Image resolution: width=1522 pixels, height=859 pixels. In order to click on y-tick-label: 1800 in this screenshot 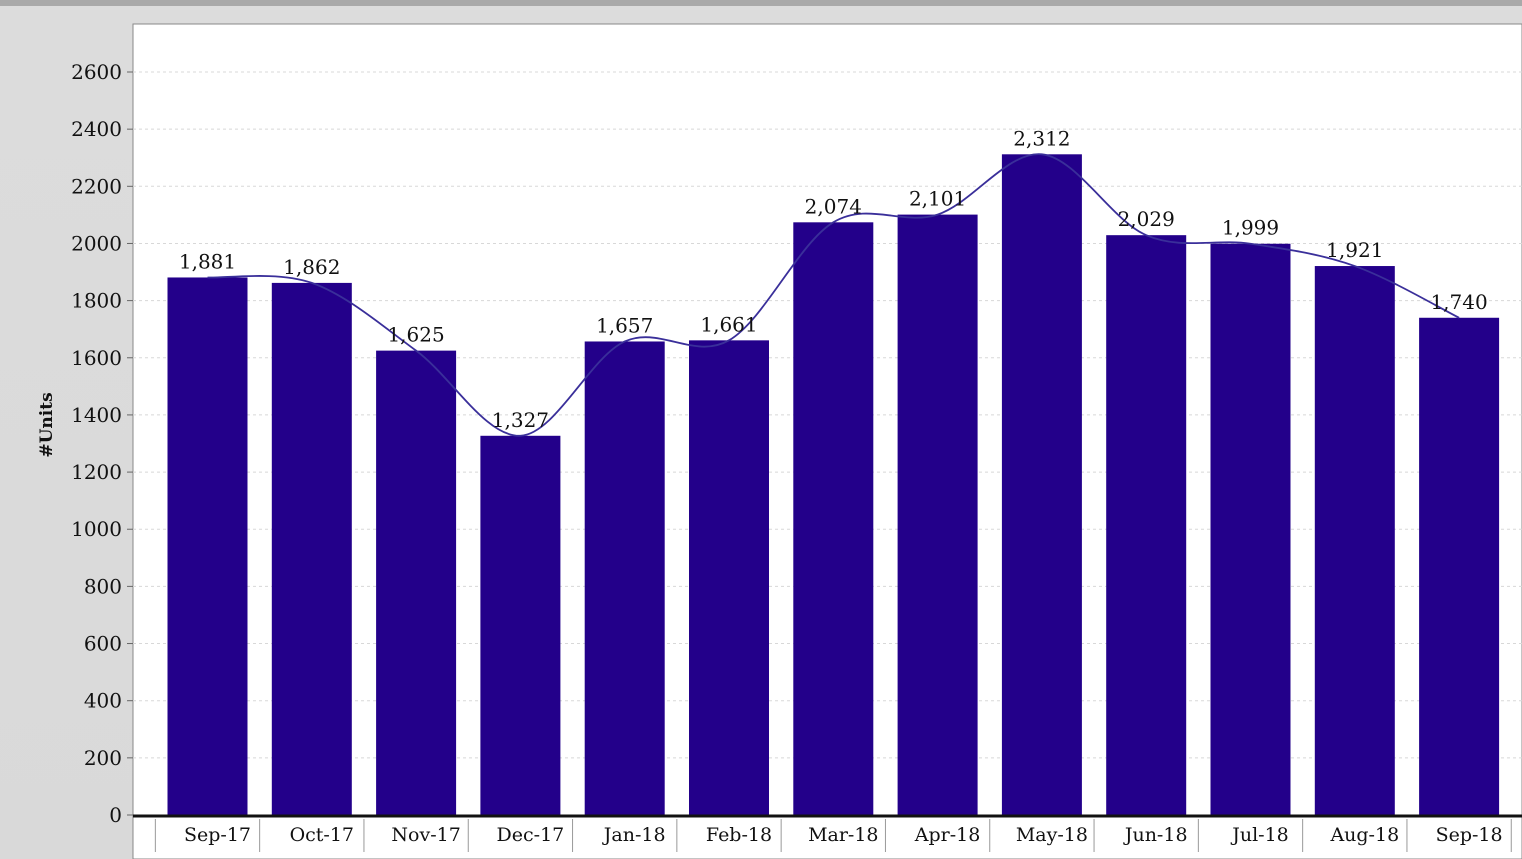, I will do `click(96, 301)`.